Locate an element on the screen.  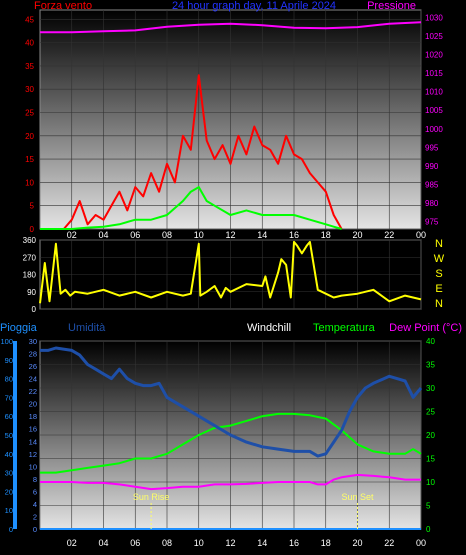
pressure-tick-label: 1025 is located at coordinates (434, 36).